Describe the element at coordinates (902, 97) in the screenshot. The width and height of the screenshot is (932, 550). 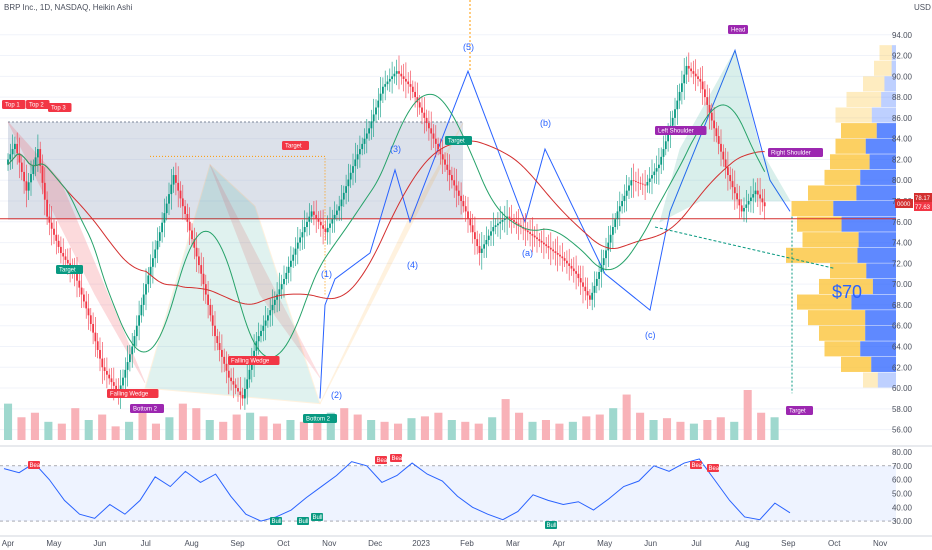
I see `price-tick-label: 88.00` at that location.